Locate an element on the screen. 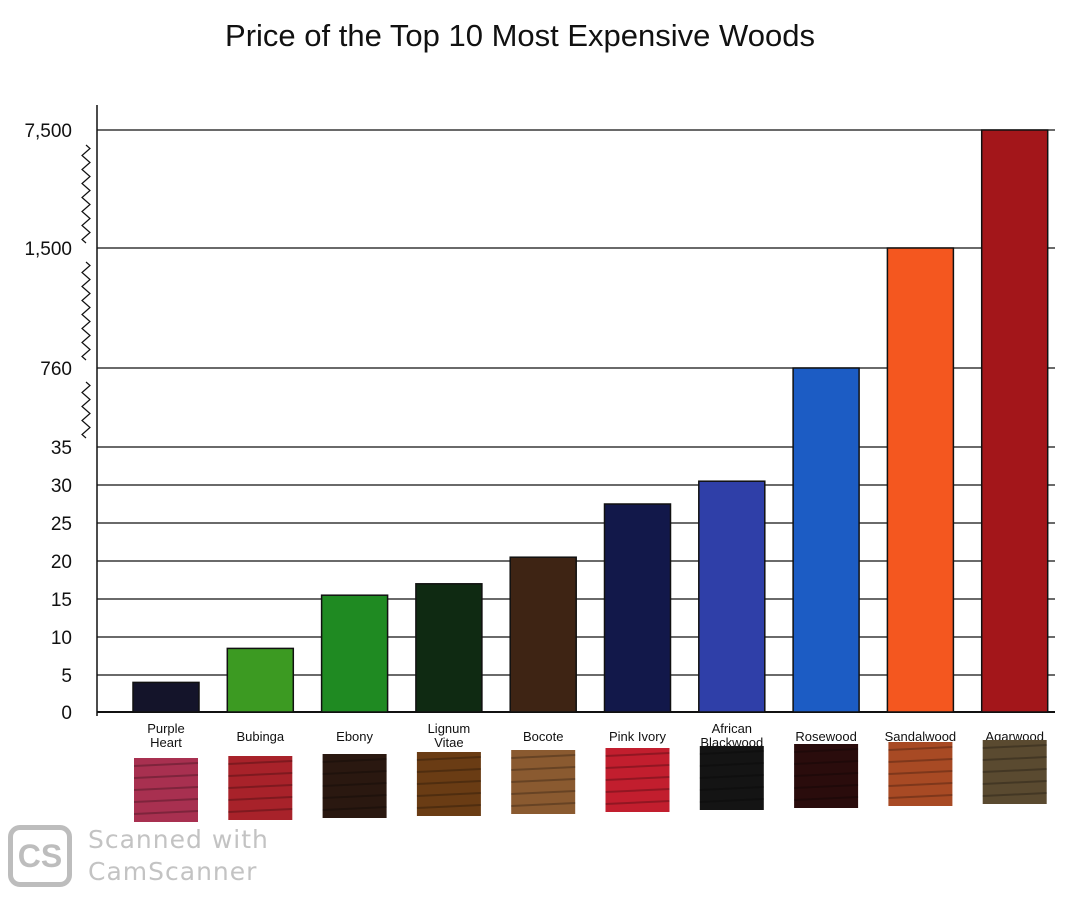  wood-swatch-african-blackwood is located at coordinates (731, 778).